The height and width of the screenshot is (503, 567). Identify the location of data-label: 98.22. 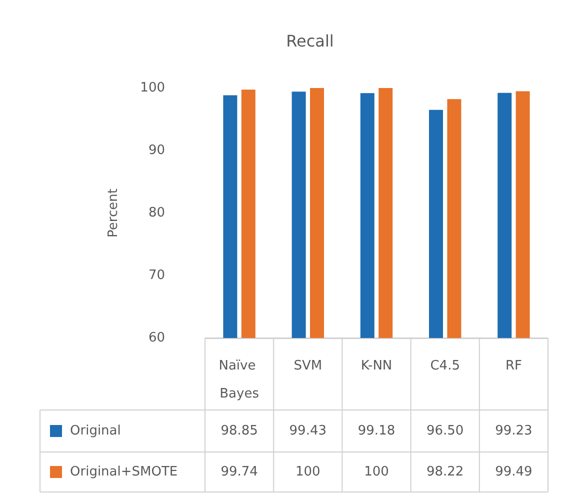
(445, 472).